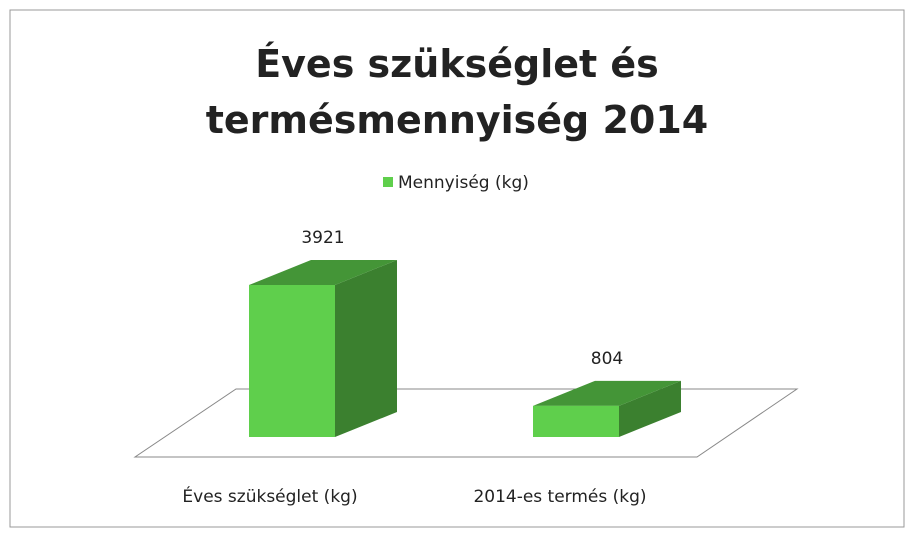 This screenshot has width=914, height=536. What do you see at coordinates (269, 496) in the screenshot?
I see `x-tick-label: Éves szükséglet (kg)` at bounding box center [269, 496].